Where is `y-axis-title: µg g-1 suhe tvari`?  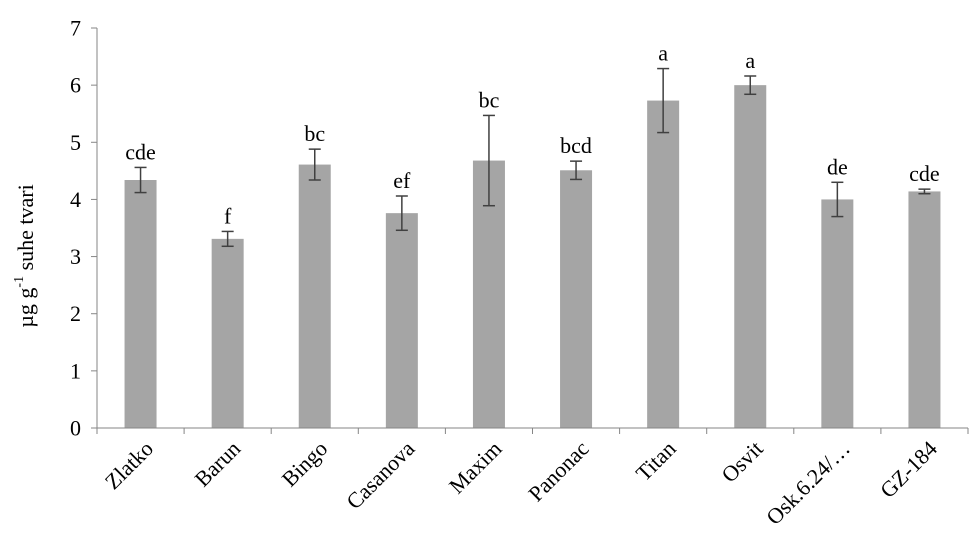
y-axis-title: µg g-1 suhe tvari is located at coordinates (25, 256).